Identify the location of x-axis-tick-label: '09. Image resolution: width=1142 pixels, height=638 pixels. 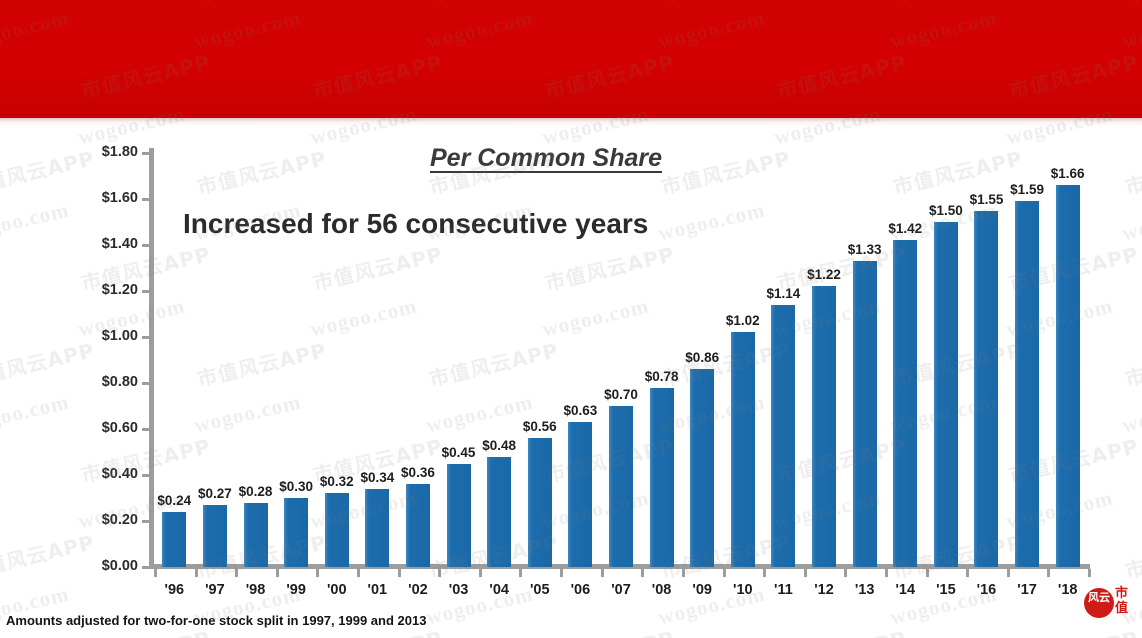
(702, 590).